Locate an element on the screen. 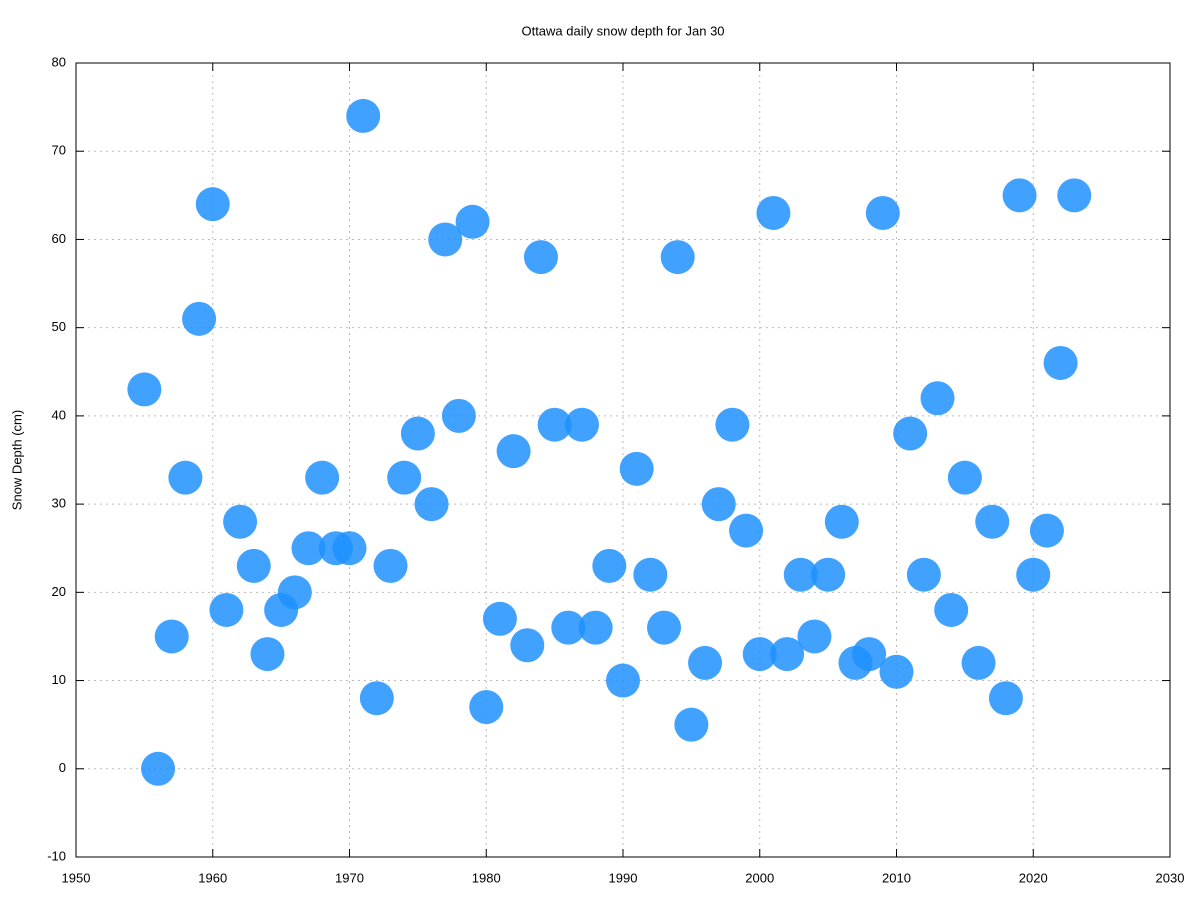 The width and height of the screenshot is (1200, 900). y-tick-label: 60 is located at coordinates (59, 238).